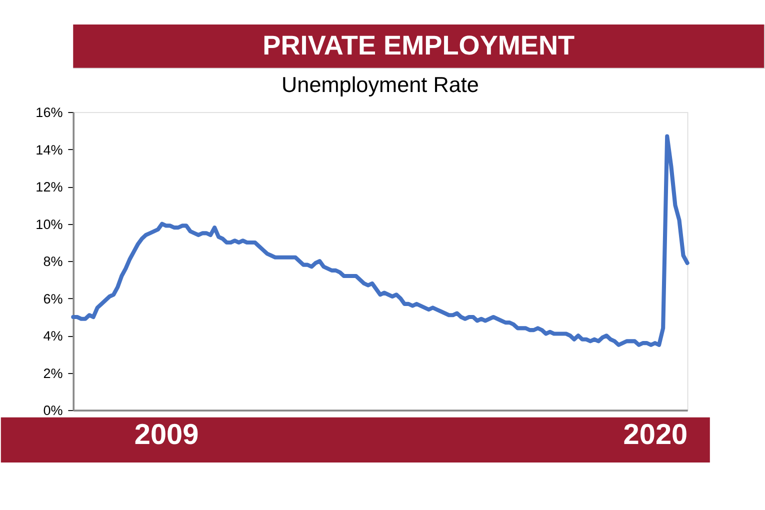 The height and width of the screenshot is (510, 765). Describe the element at coordinates (380, 85) in the screenshot. I see `chart-subtitle: Unemployment Rate` at that location.